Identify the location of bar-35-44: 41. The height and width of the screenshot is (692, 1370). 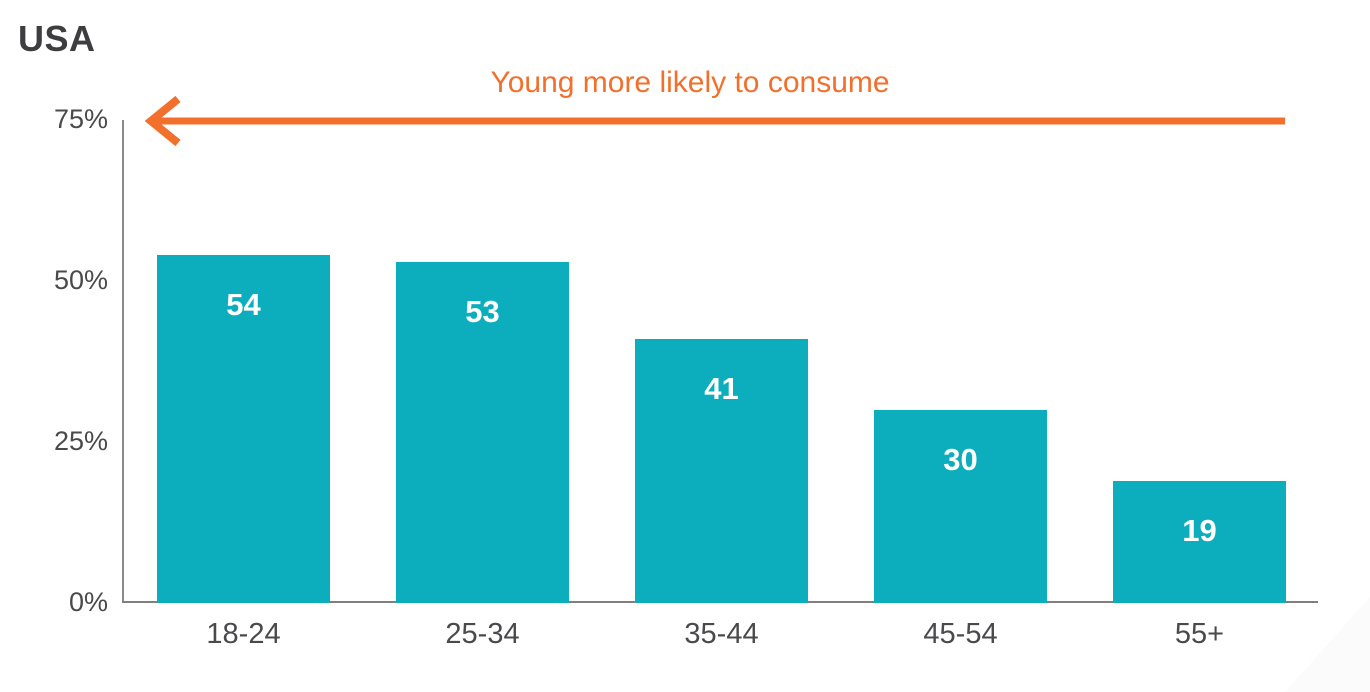
(721, 471).